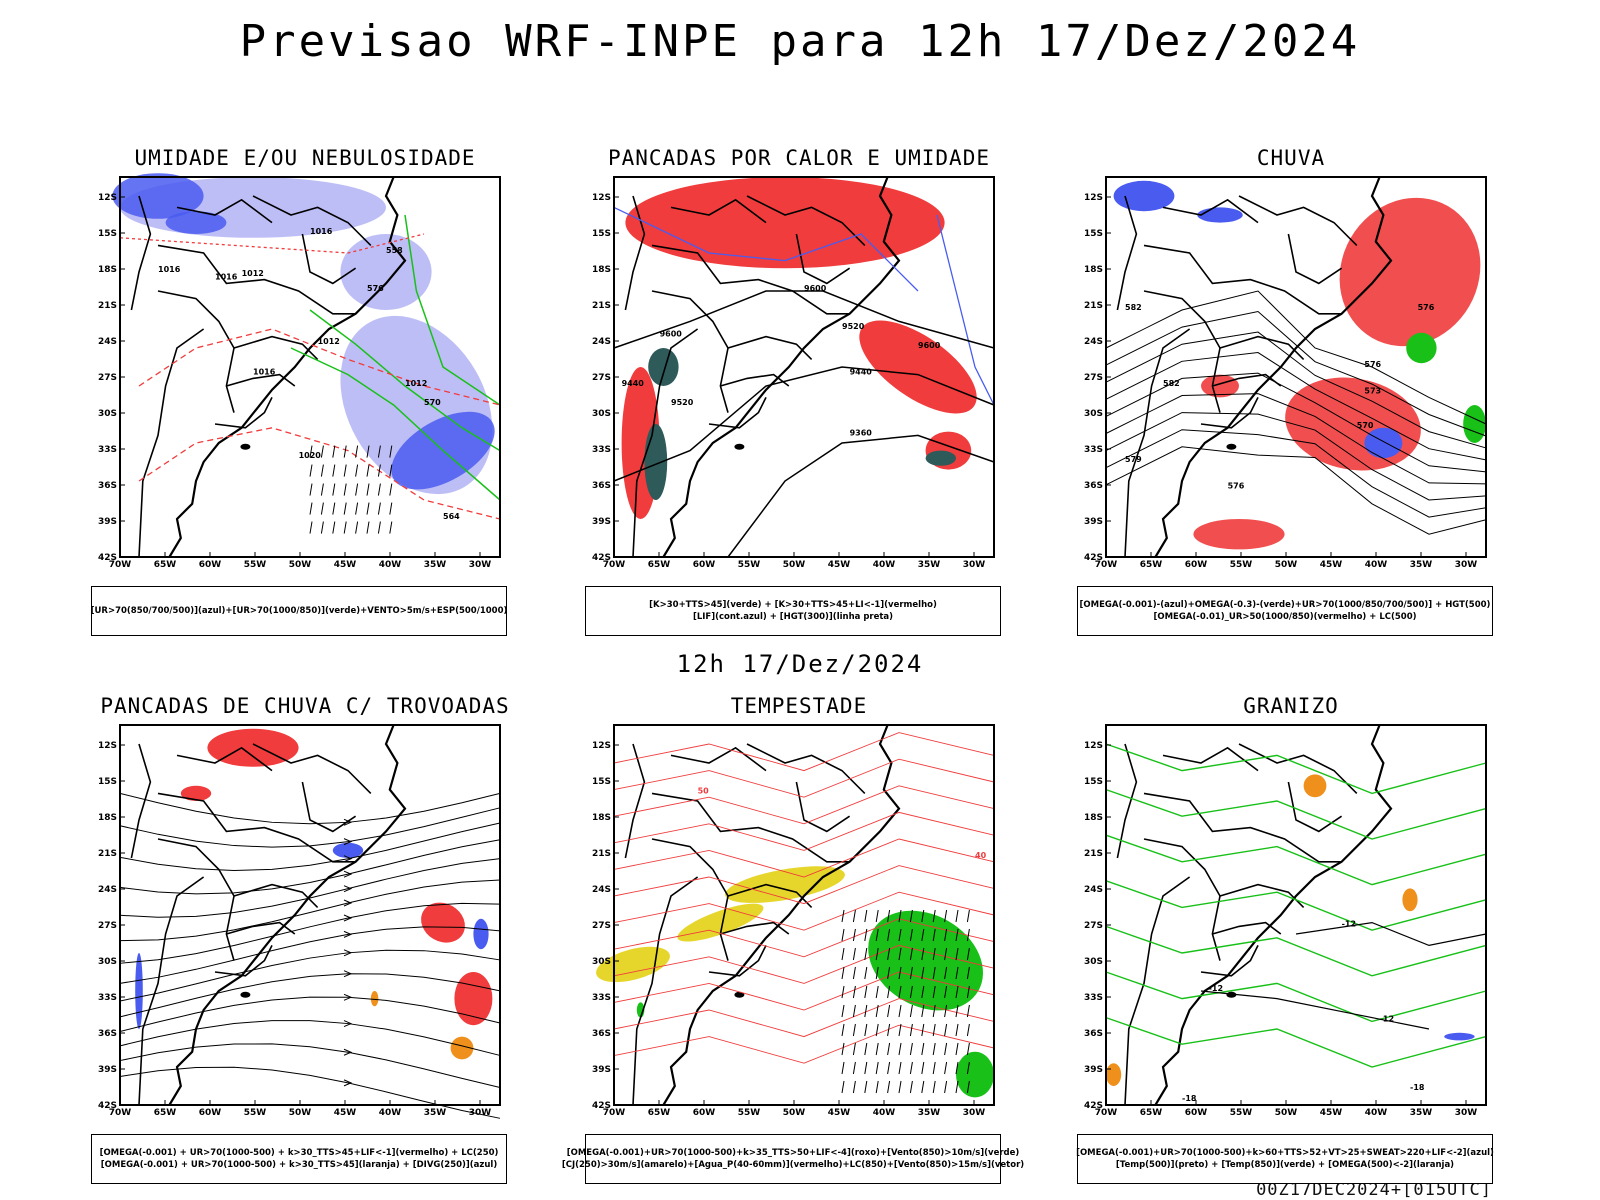 This screenshot has width=1600, height=1200. Describe the element at coordinates (785, 884) in the screenshot. I see `jet-area-yellow` at that location.